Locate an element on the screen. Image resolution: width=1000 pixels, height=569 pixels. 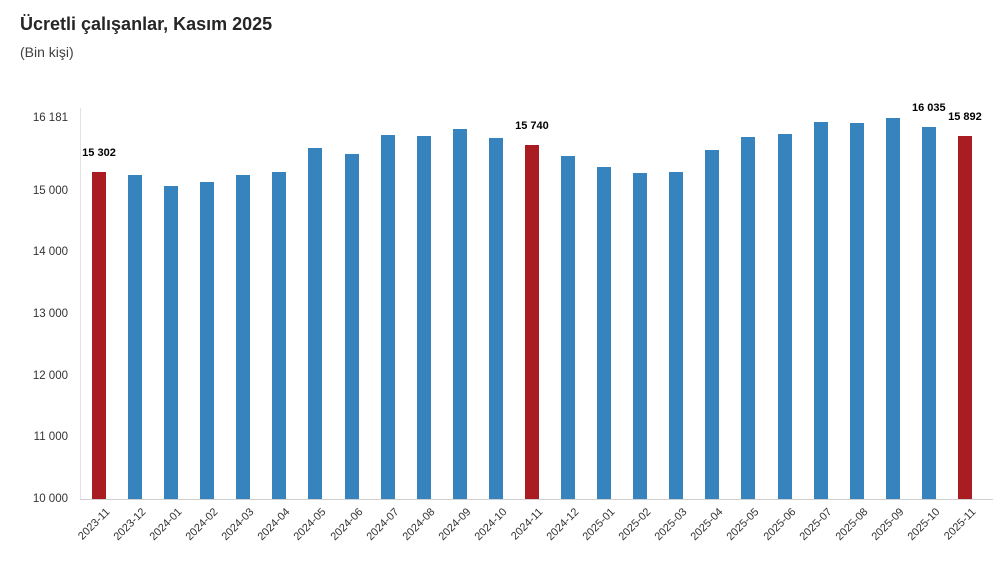
page-subtitle: (Bin kişi) is located at coordinates (47, 52).